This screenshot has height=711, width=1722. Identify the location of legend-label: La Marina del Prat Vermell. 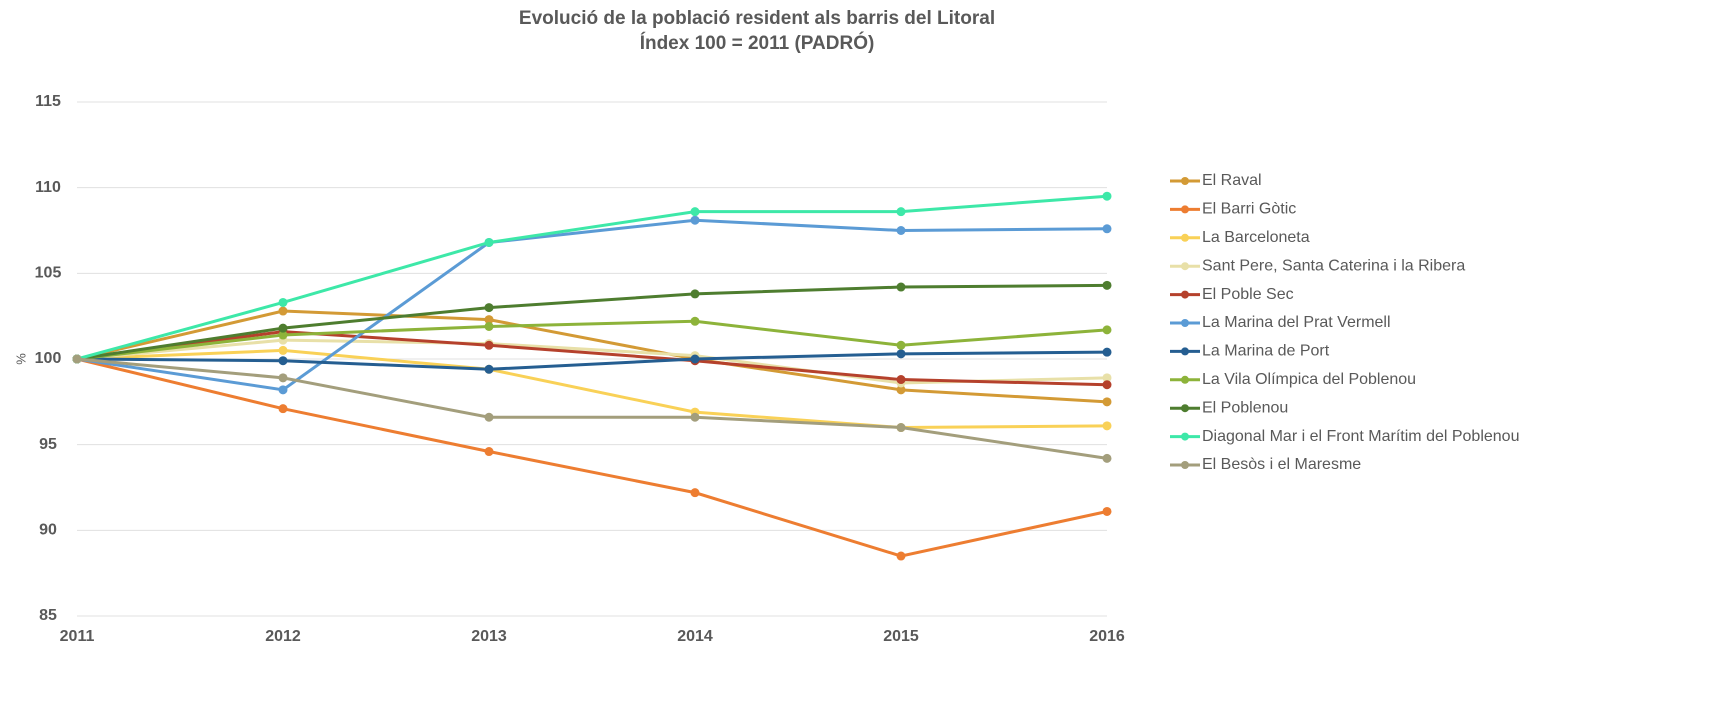
(1296, 322).